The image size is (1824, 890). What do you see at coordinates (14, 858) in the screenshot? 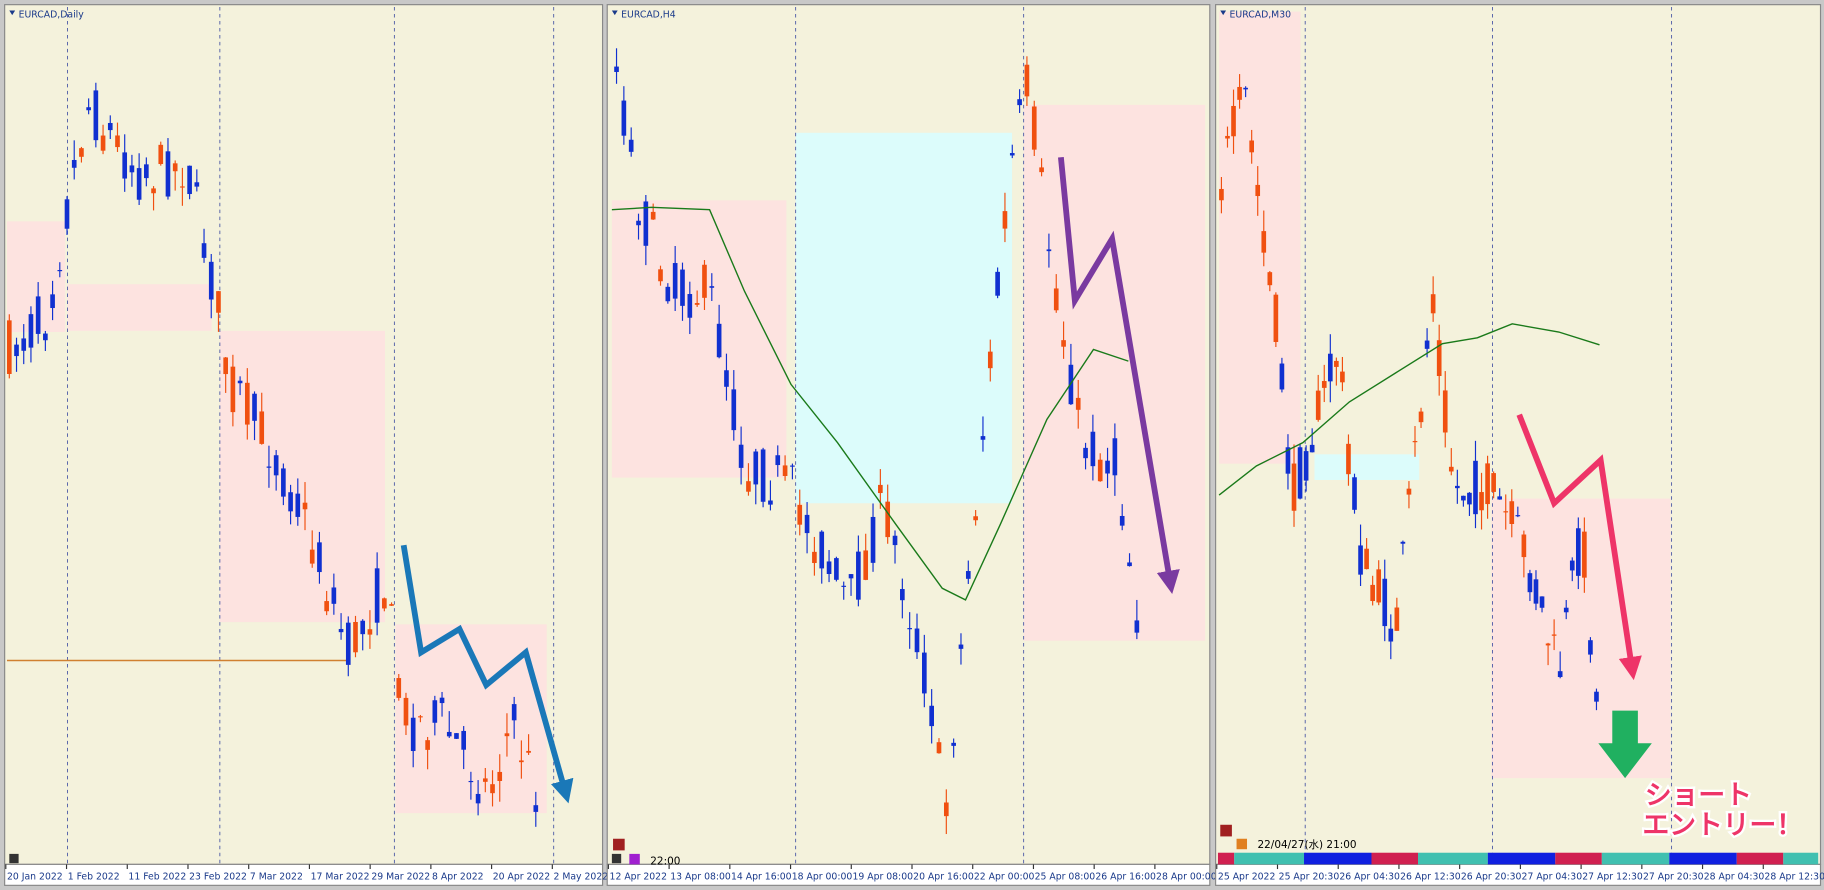
I see `chart-icon` at bounding box center [14, 858].